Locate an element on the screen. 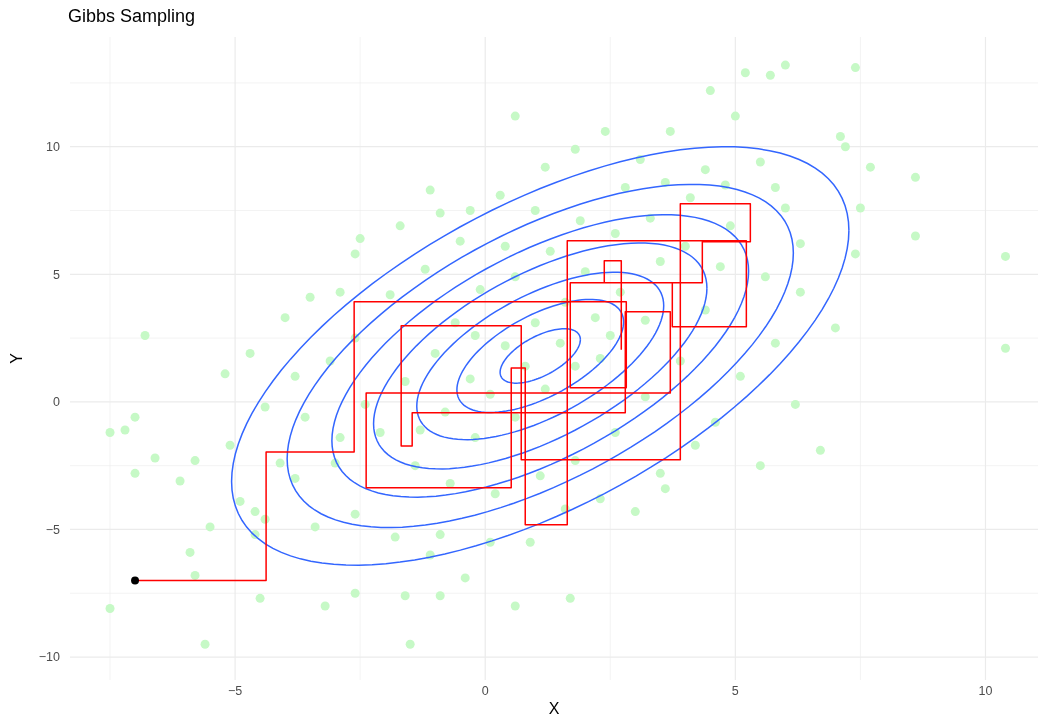  y-tick-label: 5 is located at coordinates (57, 274).